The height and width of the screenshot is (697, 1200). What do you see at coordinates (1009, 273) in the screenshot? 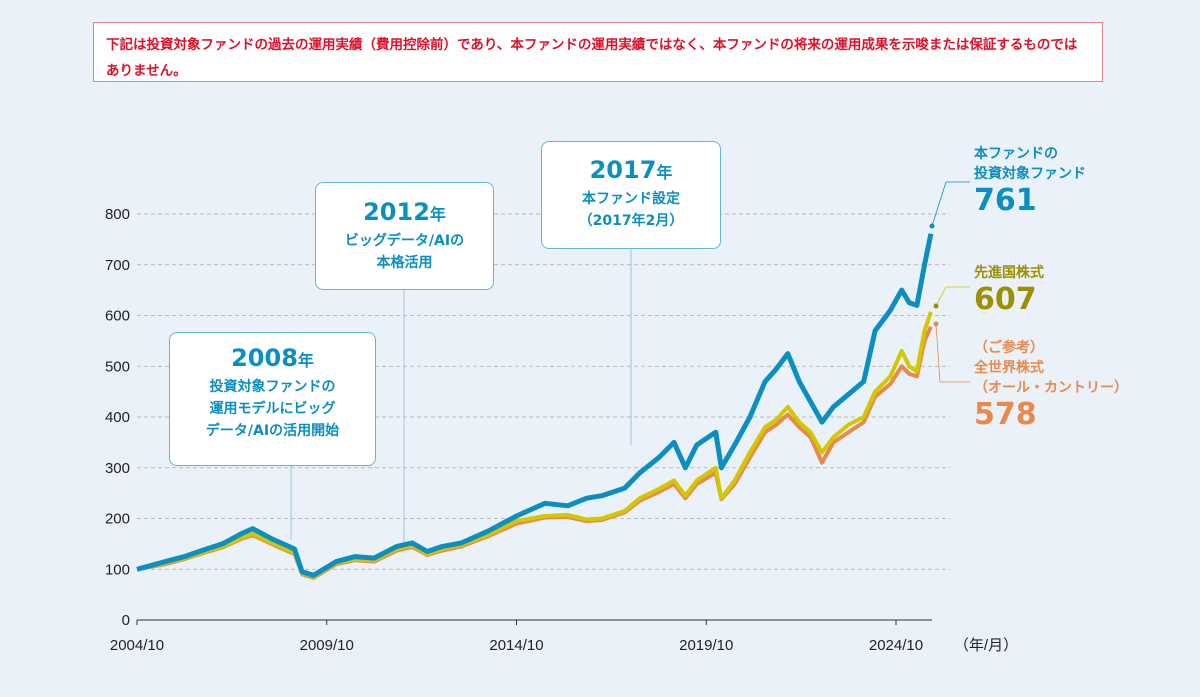
I see `legend-developed-line: 先進国株式` at bounding box center [1009, 273].